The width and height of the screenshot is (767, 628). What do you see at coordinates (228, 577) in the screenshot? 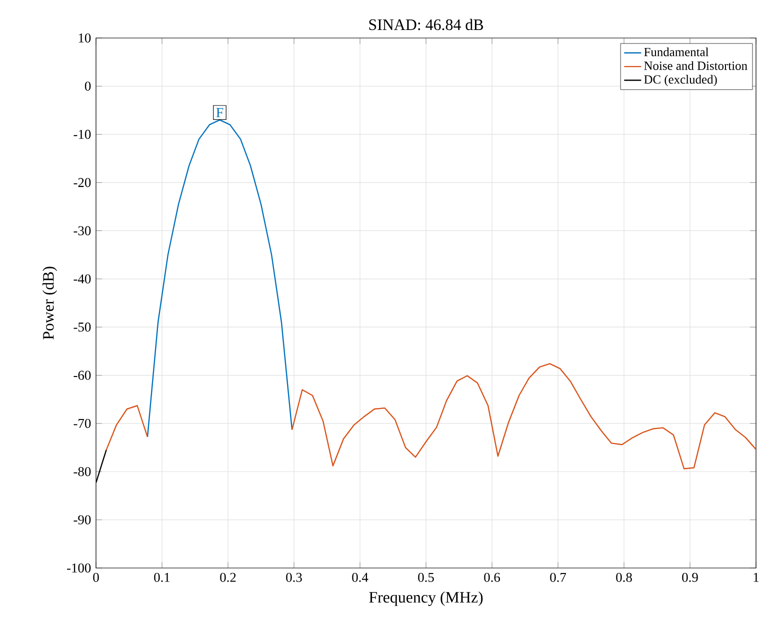
I see `x-tick-label: 0.2` at bounding box center [228, 577].